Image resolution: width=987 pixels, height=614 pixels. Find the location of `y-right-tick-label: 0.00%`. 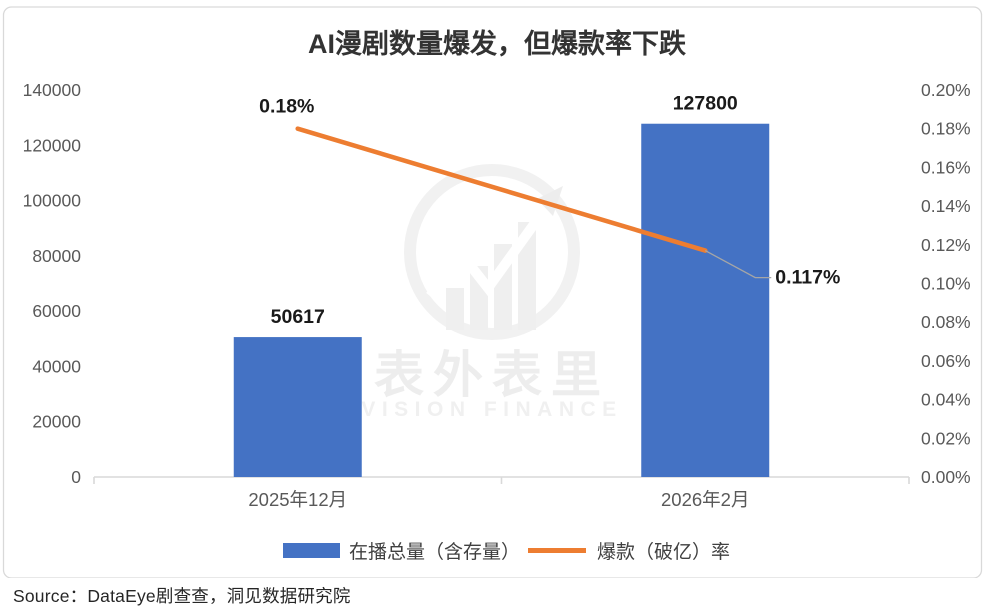

y-right-tick-label: 0.00% is located at coordinates (946, 477).